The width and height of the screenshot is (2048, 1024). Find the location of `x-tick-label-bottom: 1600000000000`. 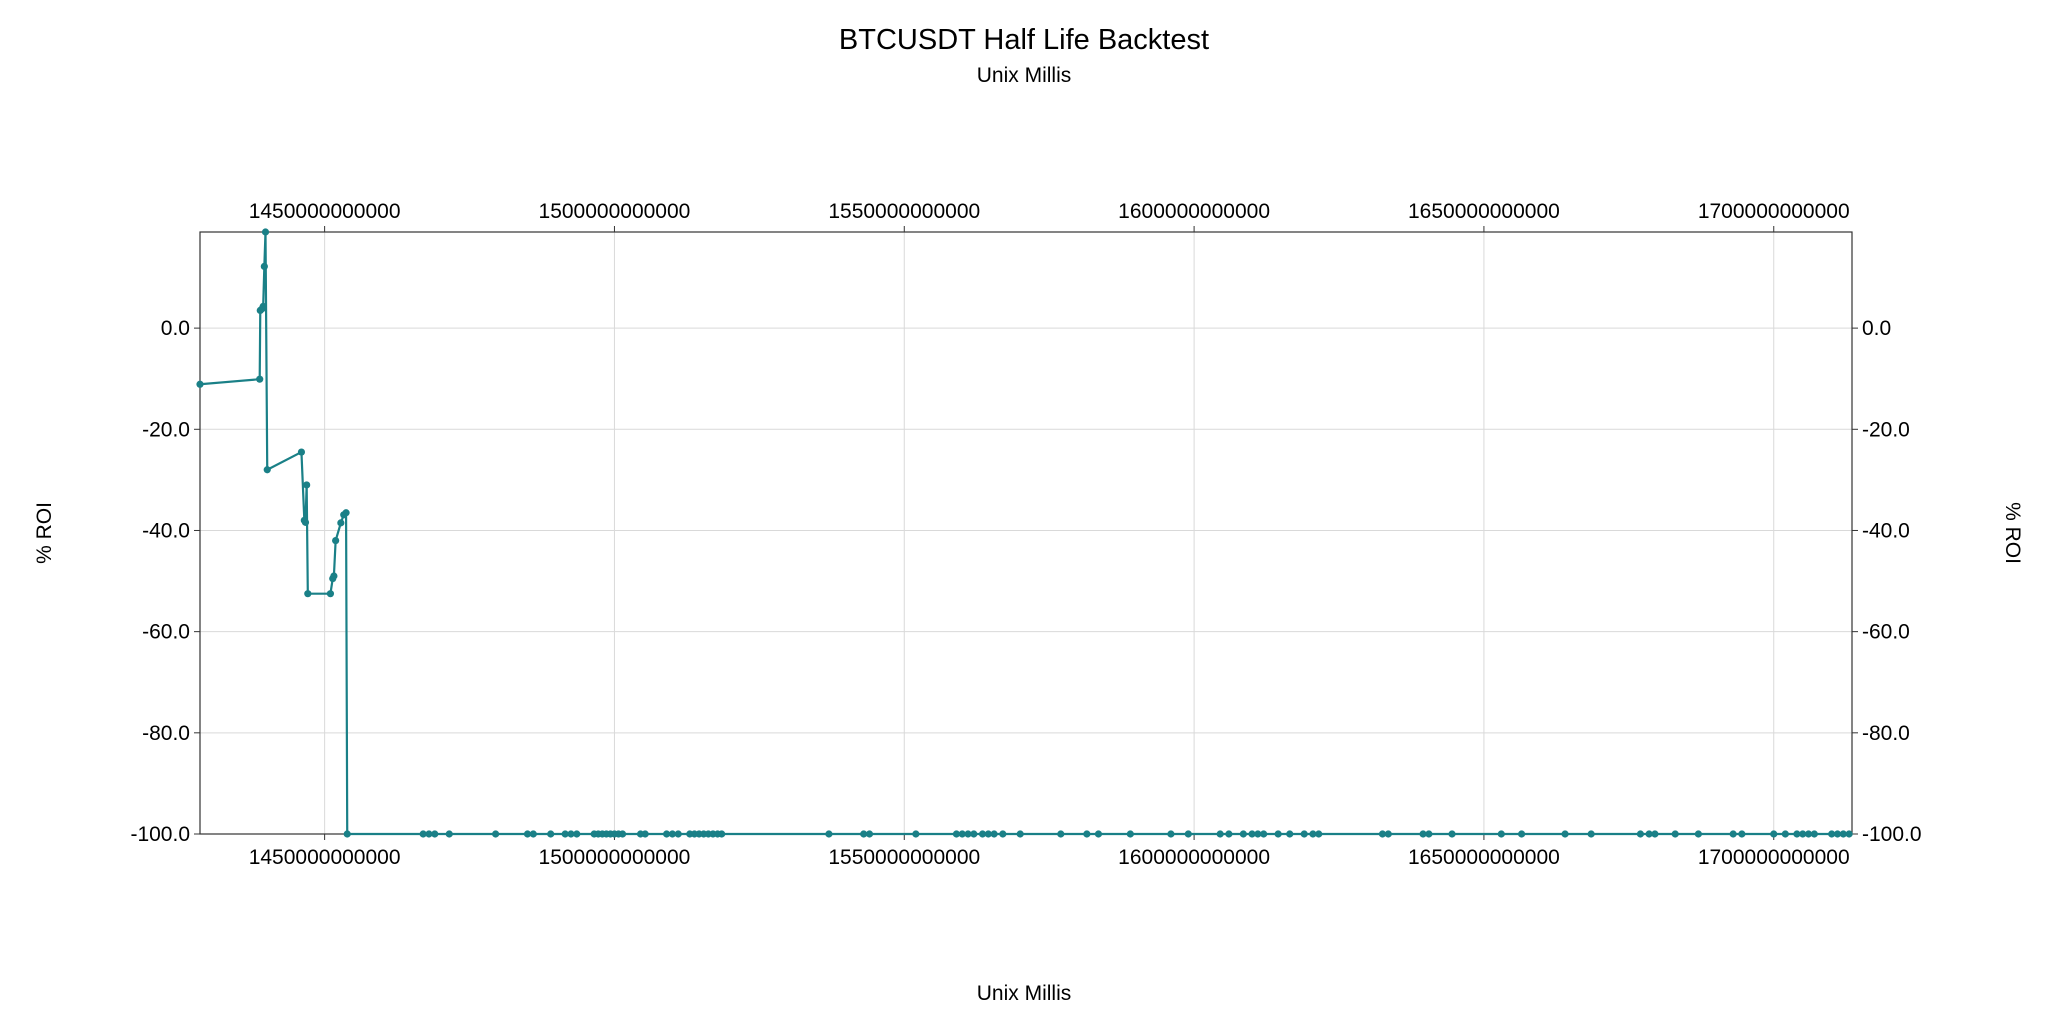

x-tick-label-bottom: 1600000000000 is located at coordinates (1194, 857).